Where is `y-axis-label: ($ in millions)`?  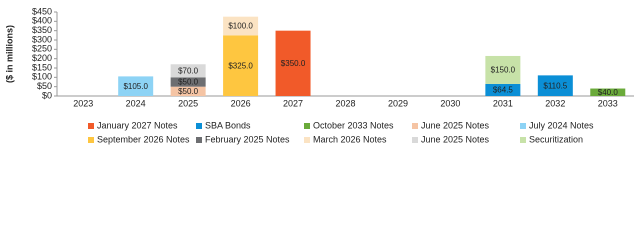
y-axis-label: ($ in millions) is located at coordinates (9, 54).